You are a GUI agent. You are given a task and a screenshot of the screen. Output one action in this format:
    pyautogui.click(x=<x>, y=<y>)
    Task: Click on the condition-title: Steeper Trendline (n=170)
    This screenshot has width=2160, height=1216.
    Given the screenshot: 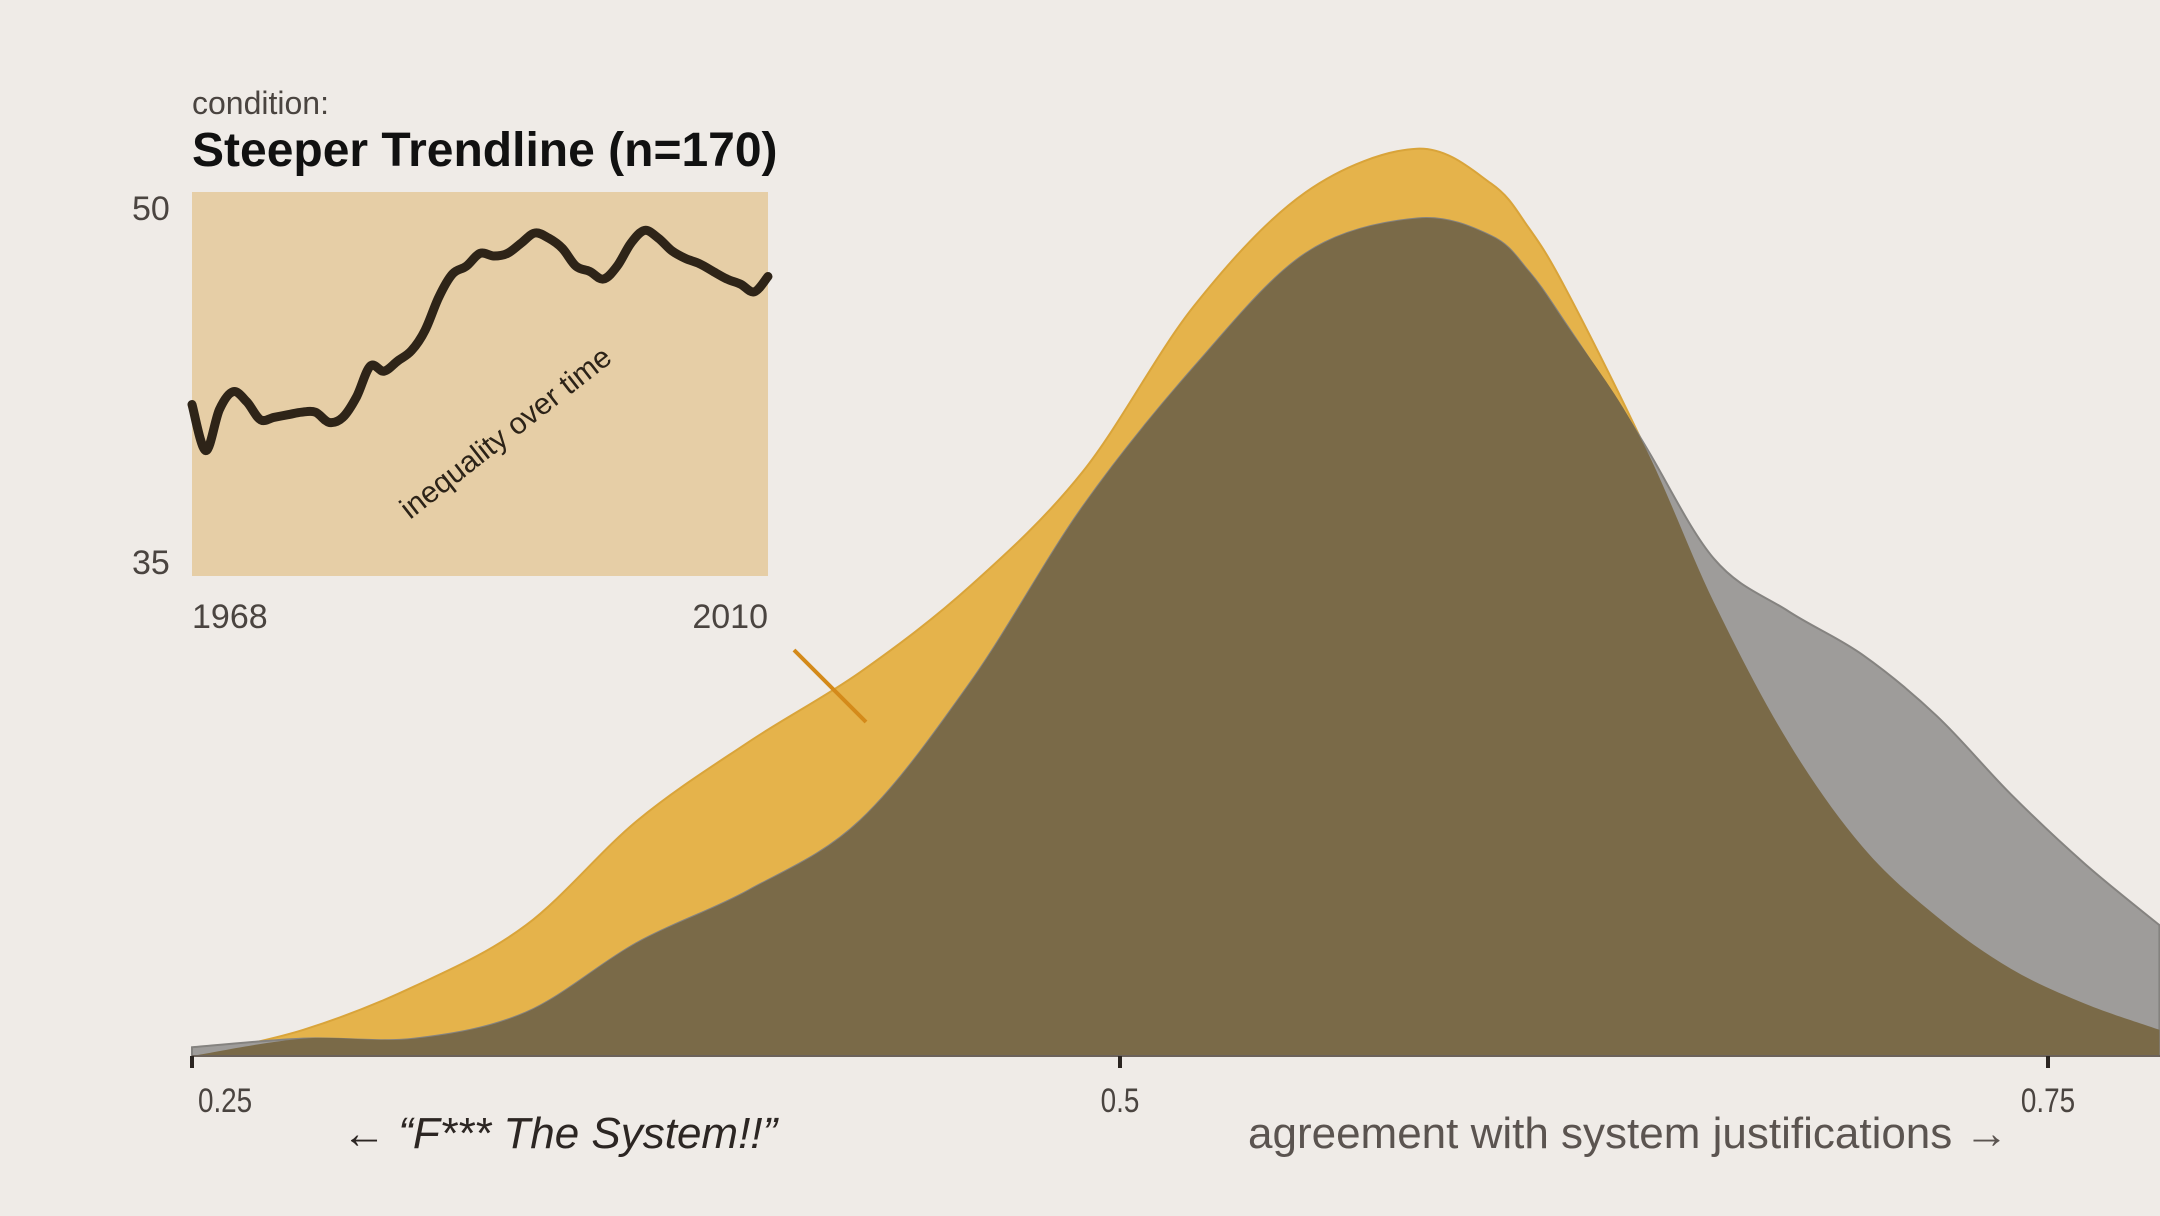 What is the action you would take?
    pyautogui.click(x=485, y=150)
    